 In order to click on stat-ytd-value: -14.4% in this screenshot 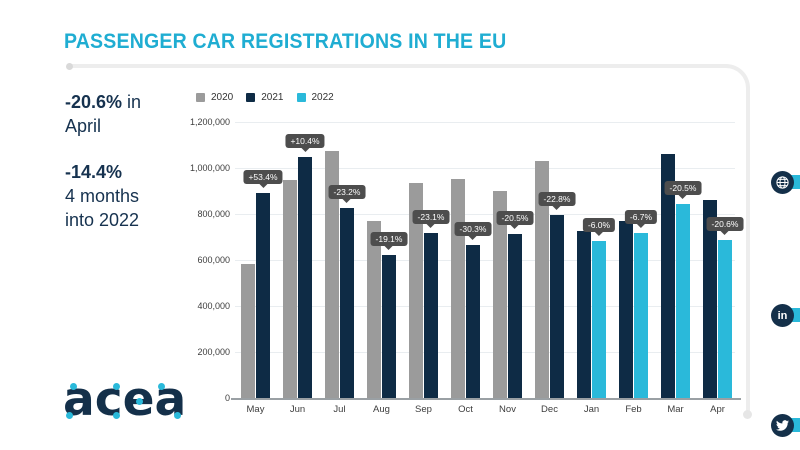, I will do `click(94, 172)`.